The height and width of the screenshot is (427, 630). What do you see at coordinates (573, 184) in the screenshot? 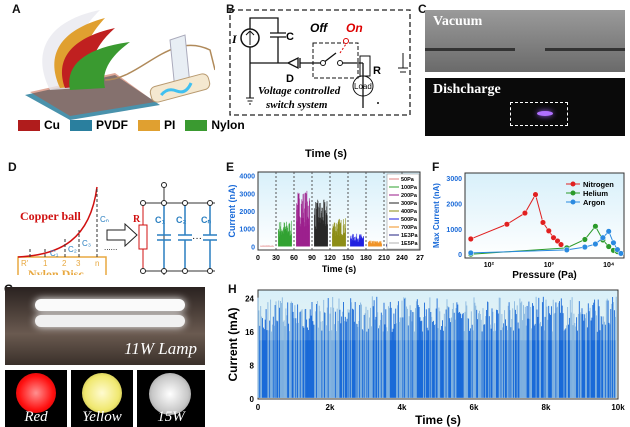
I see `legend-marker-Nitrogen` at bounding box center [573, 184].